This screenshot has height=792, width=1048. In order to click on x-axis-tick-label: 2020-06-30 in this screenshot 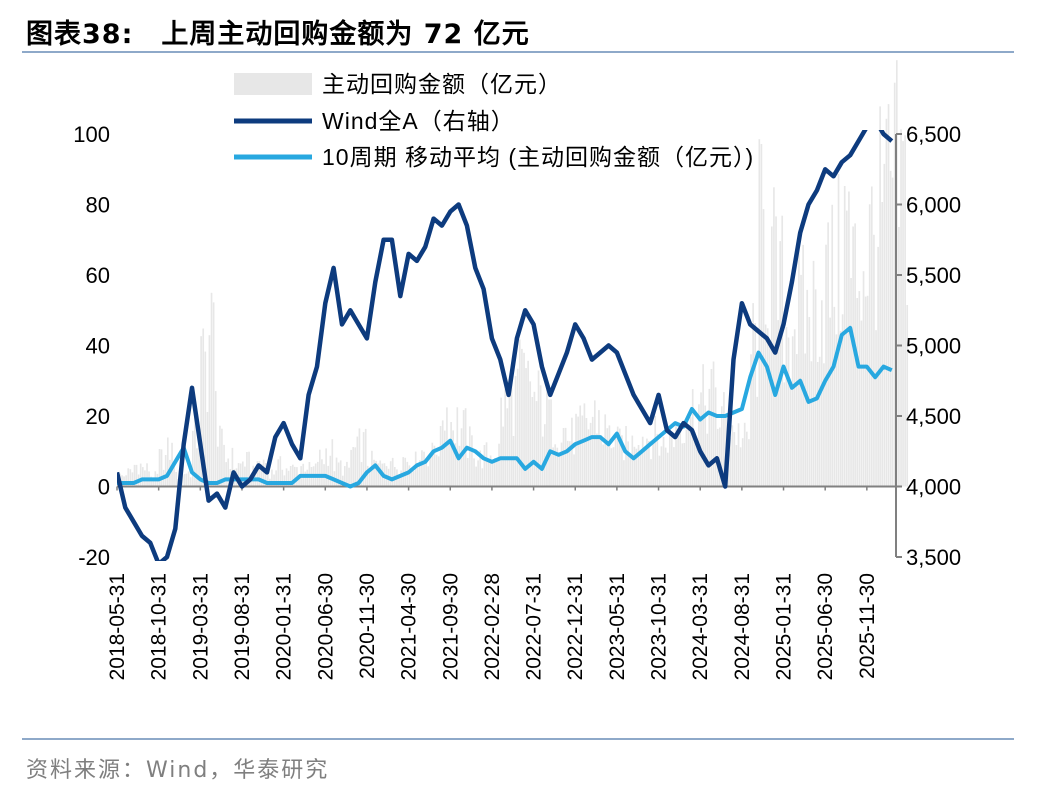, I will do `click(325, 626)`.